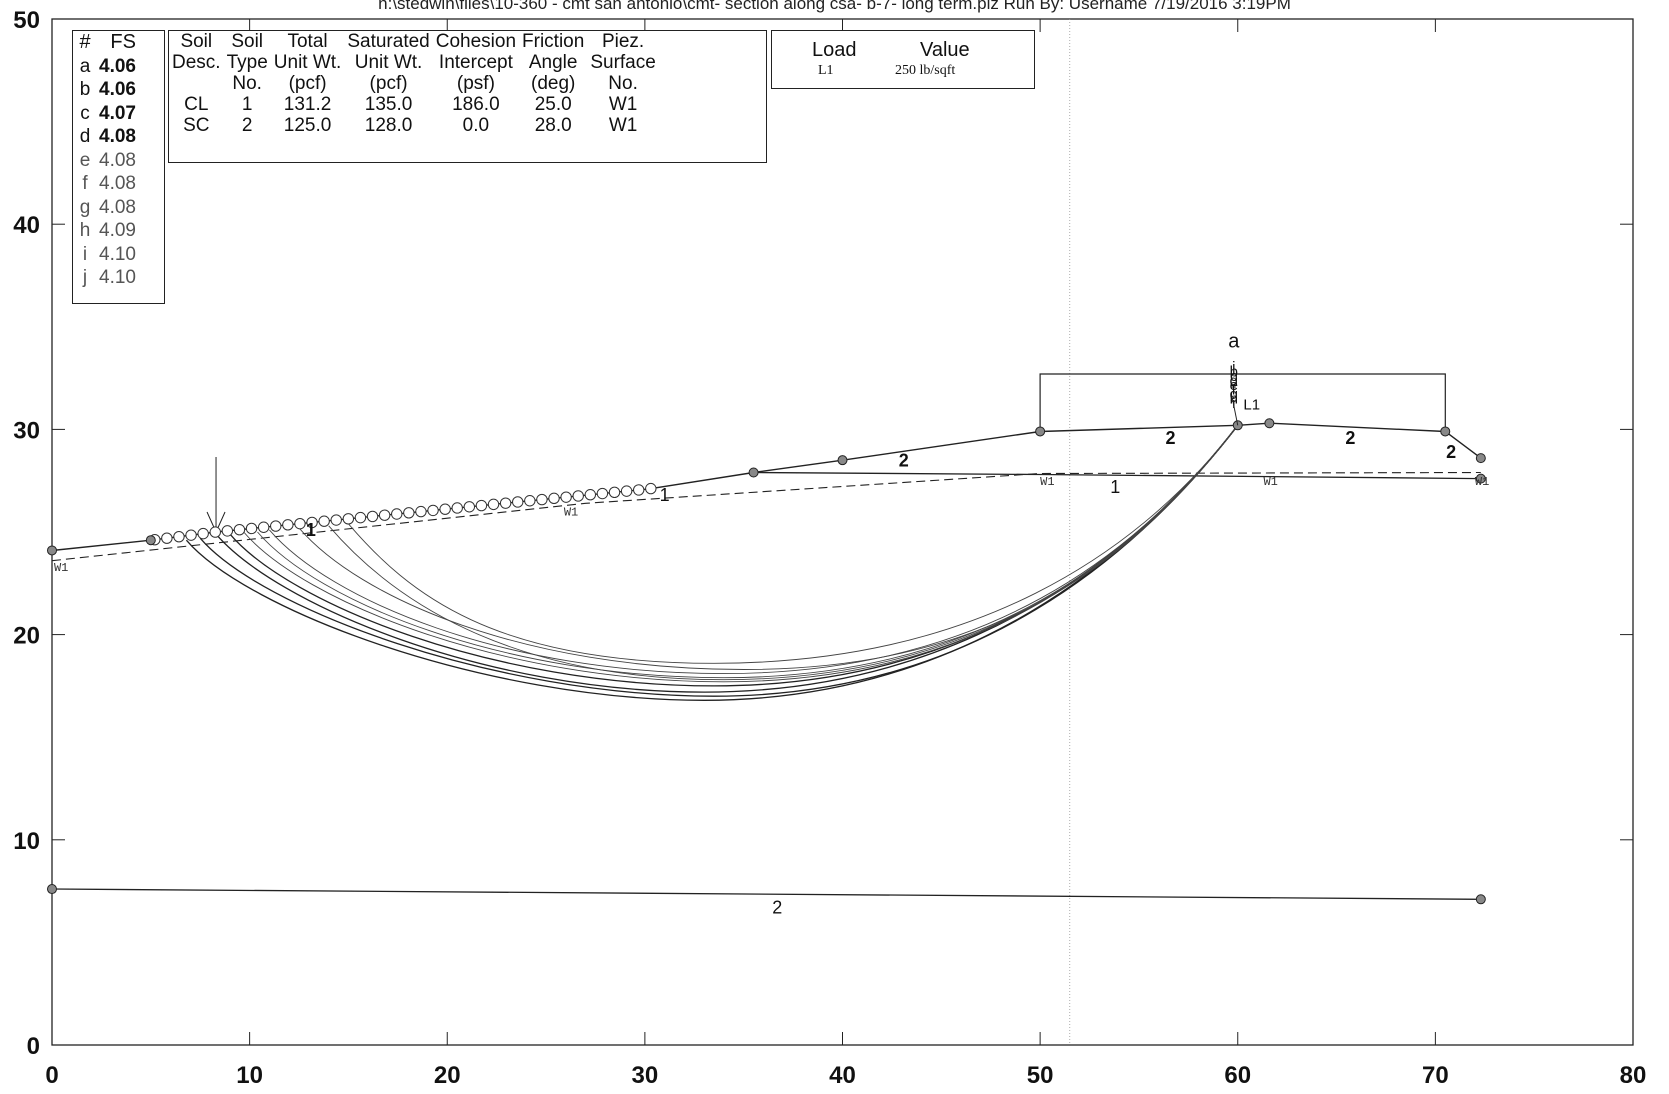 This screenshot has width=1669, height=1094. I want to click on fs-row: e 4.08, so click(105, 161).